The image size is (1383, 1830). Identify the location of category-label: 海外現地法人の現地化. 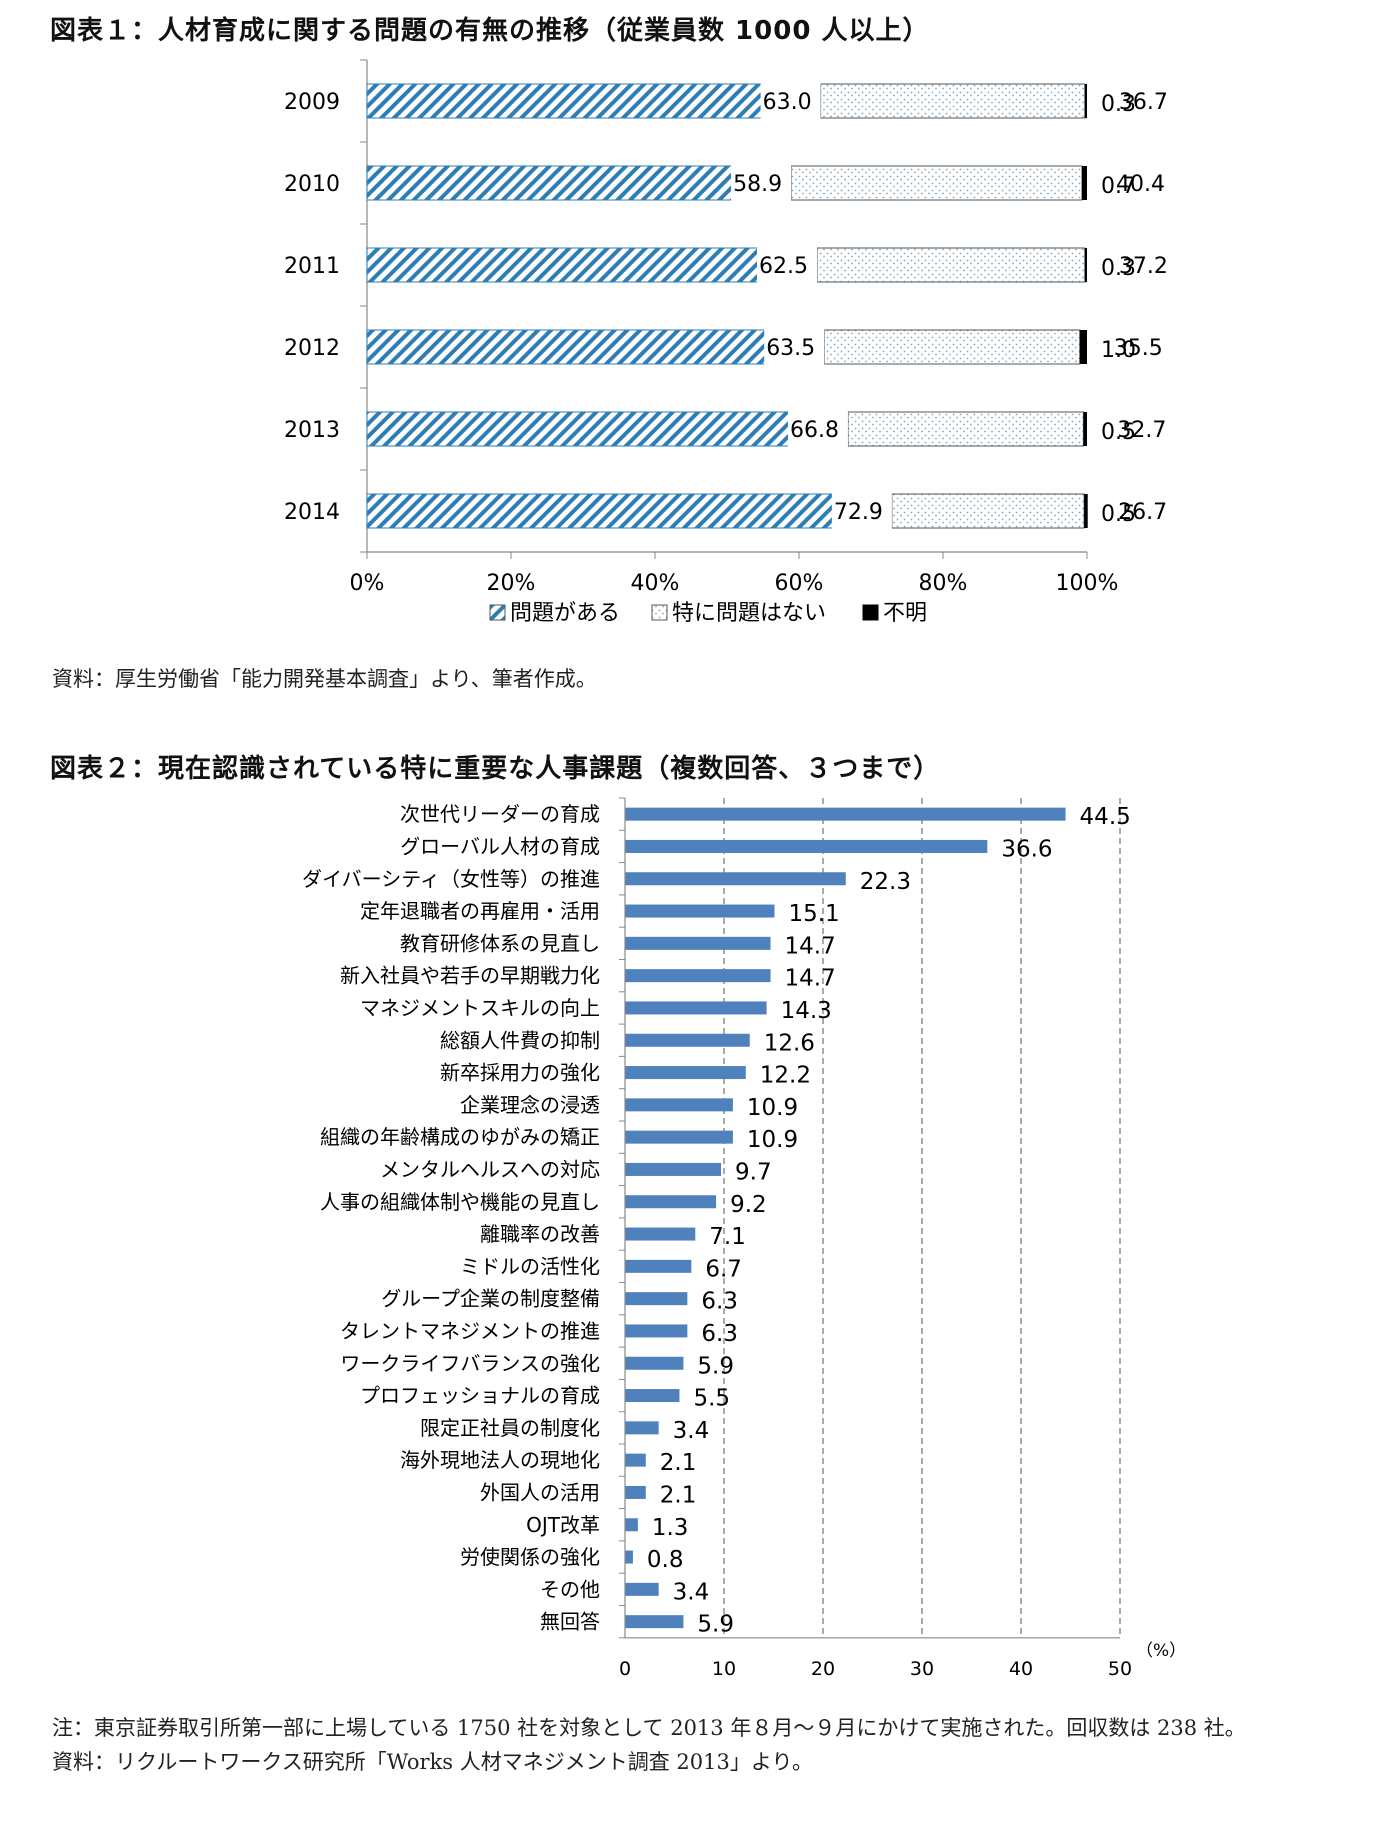
(500, 1460).